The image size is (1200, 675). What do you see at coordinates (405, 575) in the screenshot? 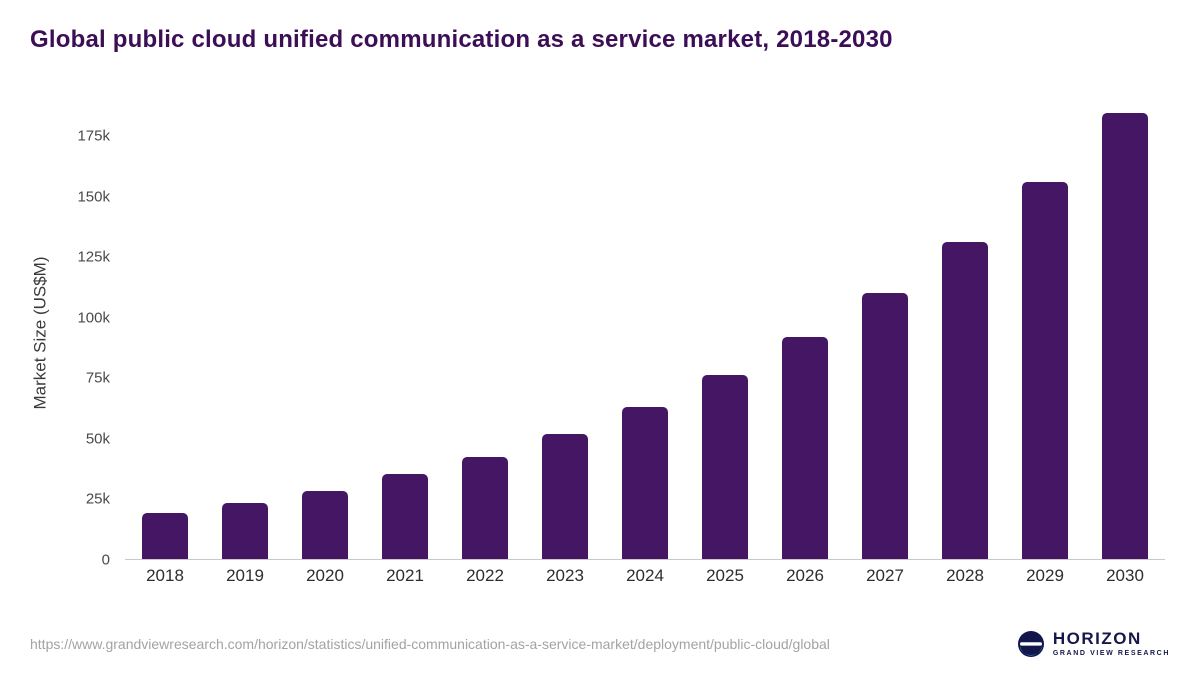
I see `x-tick-label: 2021` at bounding box center [405, 575].